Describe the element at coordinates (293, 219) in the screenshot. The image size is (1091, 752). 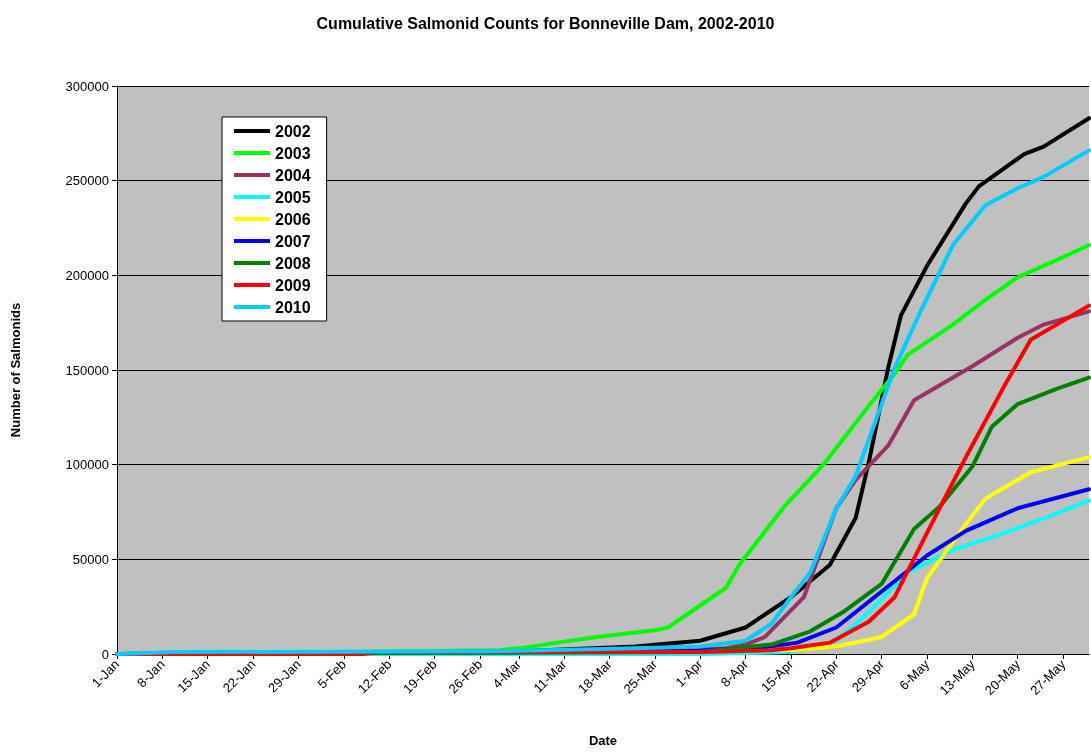
I see `legend-label: 2006` at that location.